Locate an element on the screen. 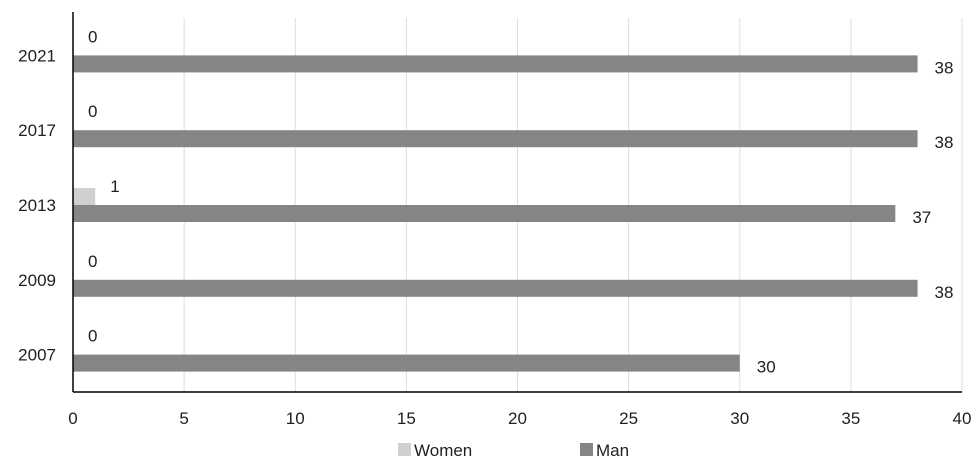 The height and width of the screenshot is (476, 978). y-tick-label: 2013 is located at coordinates (37, 205).